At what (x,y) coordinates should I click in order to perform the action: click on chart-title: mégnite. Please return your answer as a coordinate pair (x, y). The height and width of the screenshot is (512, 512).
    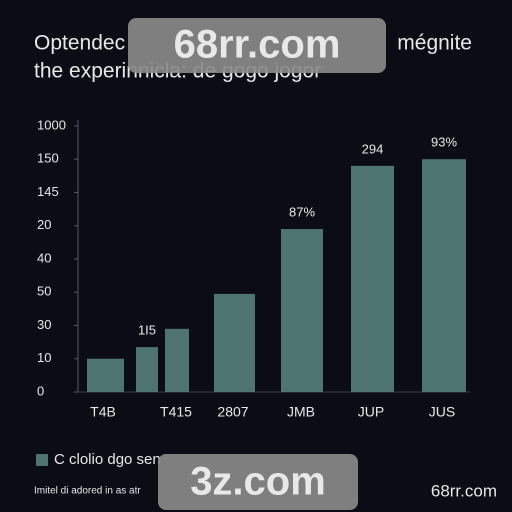
    Looking at the image, I should click on (434, 43).